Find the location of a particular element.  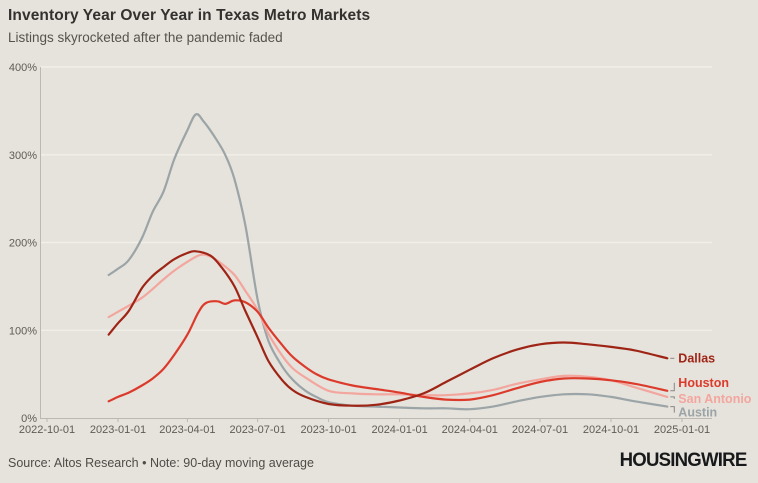

y-tick-label-100: 100% is located at coordinates (23, 331).